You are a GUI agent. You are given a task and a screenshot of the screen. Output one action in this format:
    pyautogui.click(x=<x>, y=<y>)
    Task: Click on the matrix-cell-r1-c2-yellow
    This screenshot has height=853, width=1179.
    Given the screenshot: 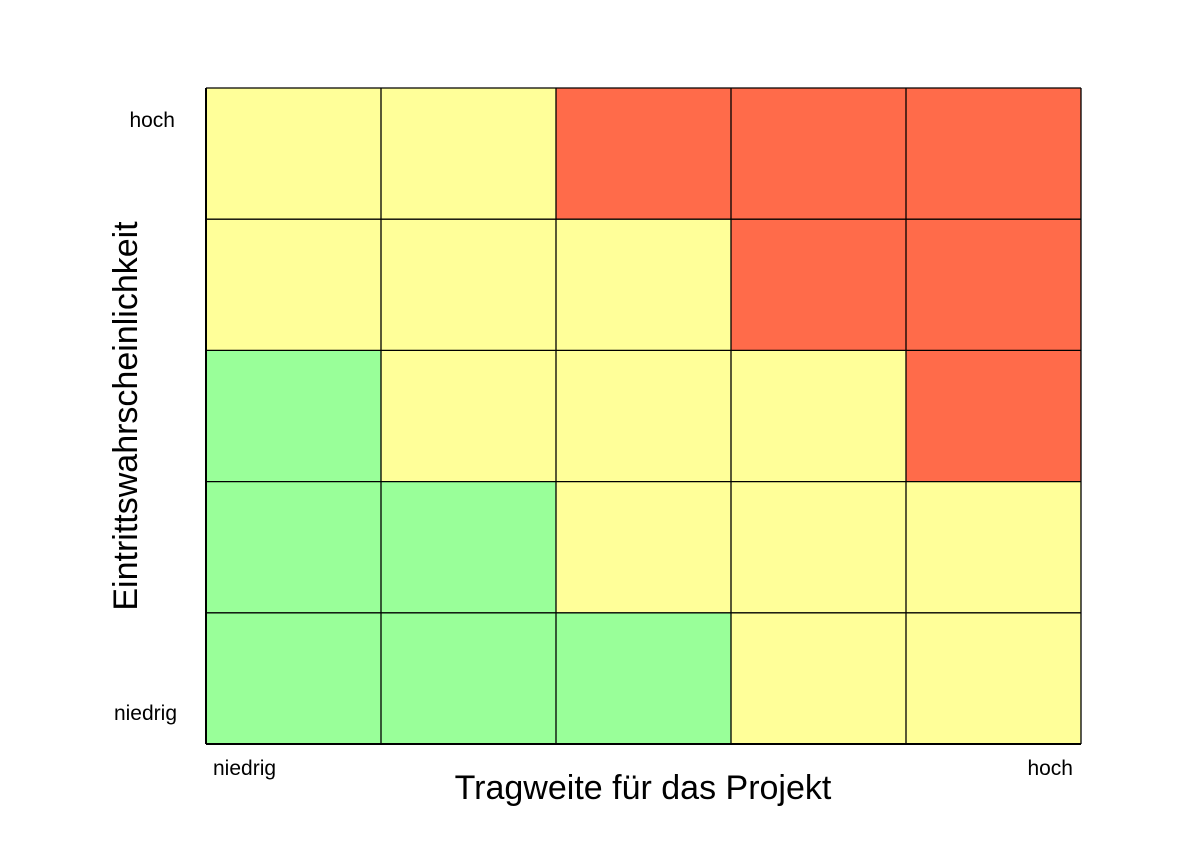 What is the action you would take?
    pyautogui.click(x=468, y=154)
    